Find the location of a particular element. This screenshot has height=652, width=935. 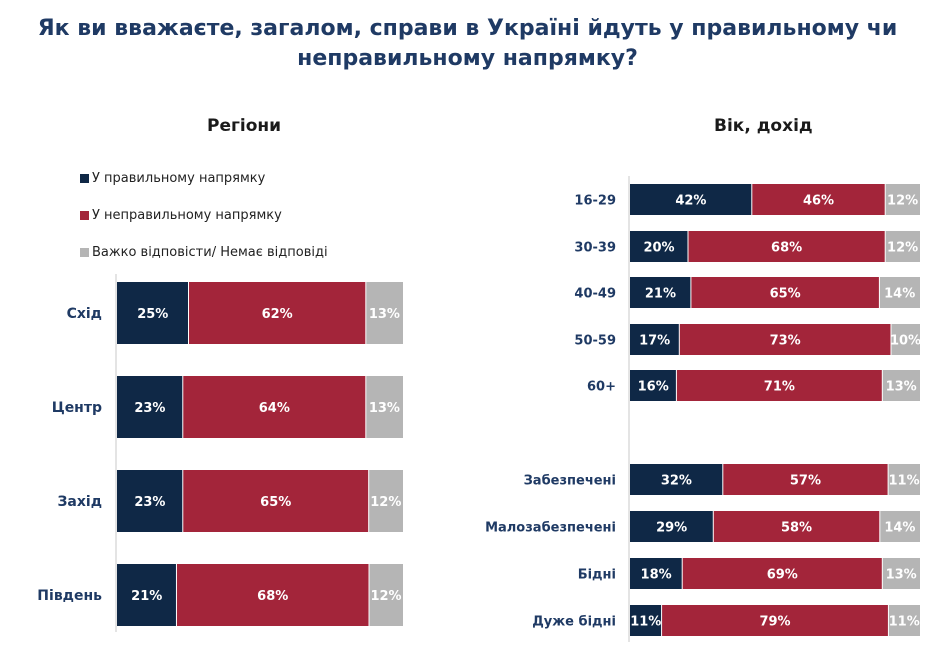

data-label: 79% is located at coordinates (774, 622).